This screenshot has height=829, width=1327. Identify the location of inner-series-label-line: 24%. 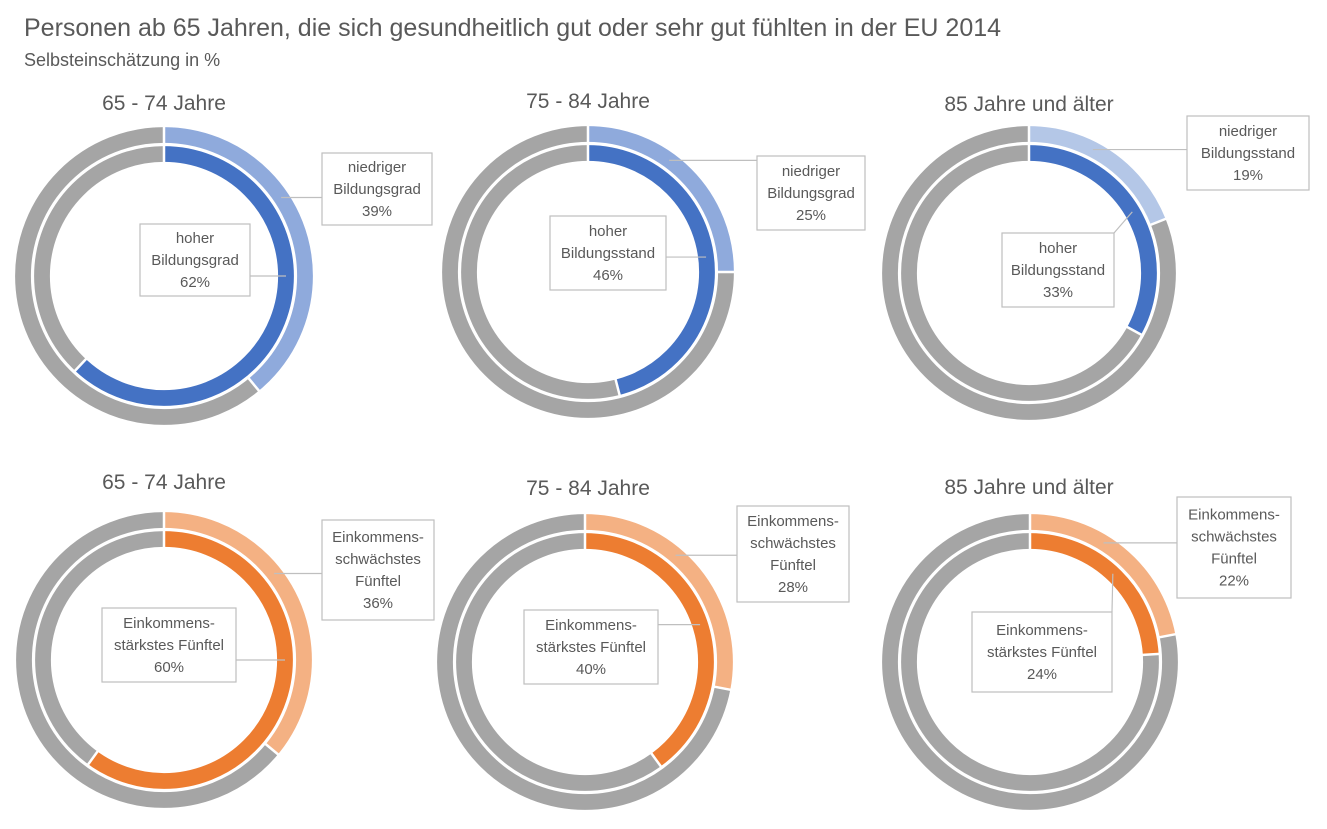
(1042, 674).